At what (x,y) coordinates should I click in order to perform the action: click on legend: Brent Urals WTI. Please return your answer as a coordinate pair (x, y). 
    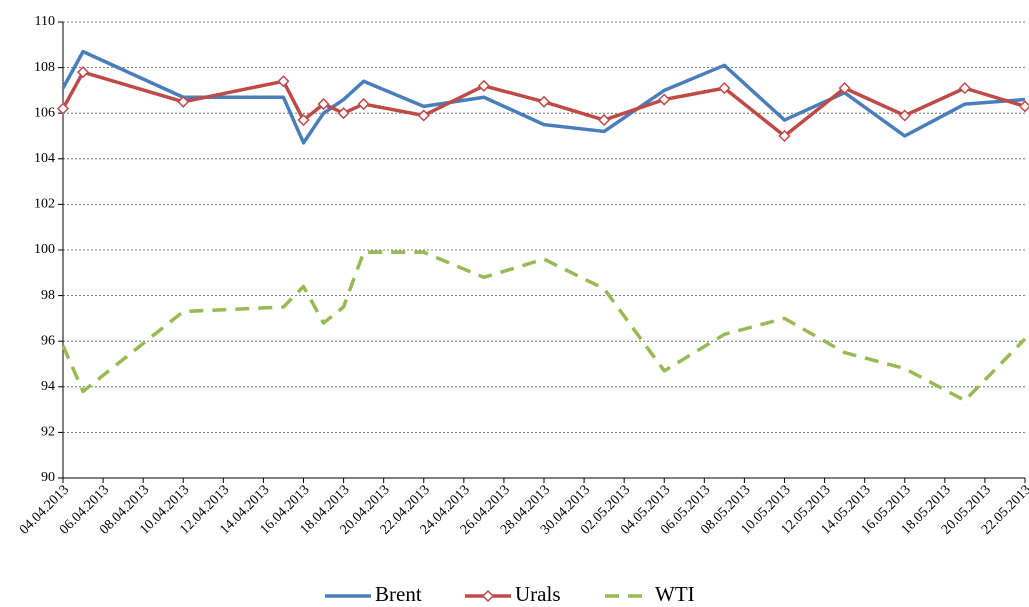
    Looking at the image, I should click on (510, 594).